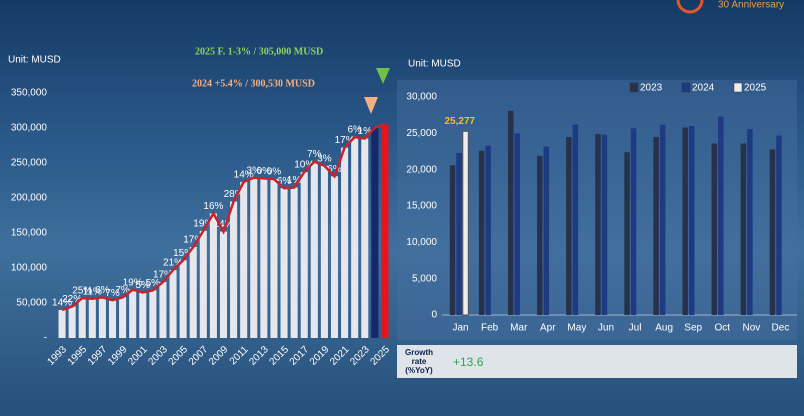 This screenshot has height=416, width=804. What do you see at coordinates (606, 328) in the screenshot?
I see `x-tick-label: Jun` at bounding box center [606, 328].